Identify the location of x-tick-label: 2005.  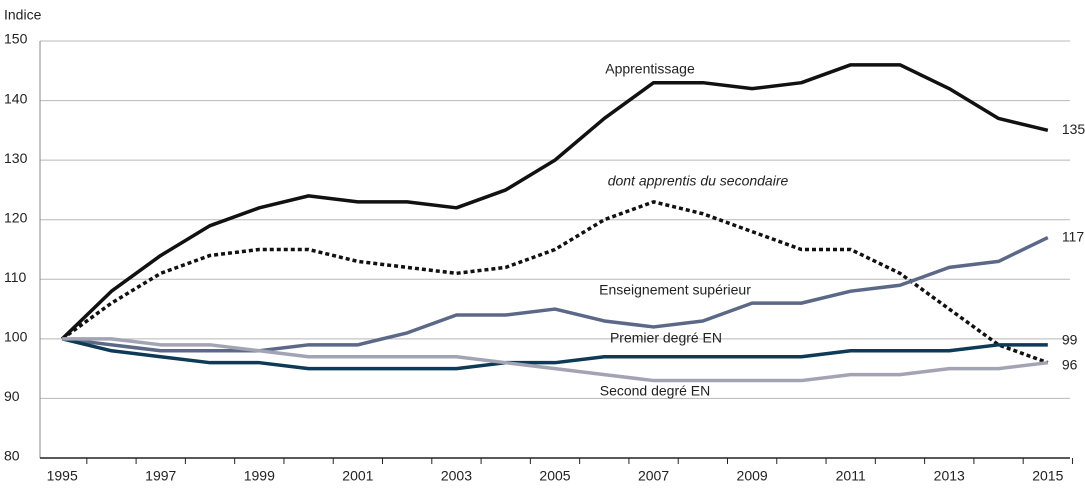
(554, 476).